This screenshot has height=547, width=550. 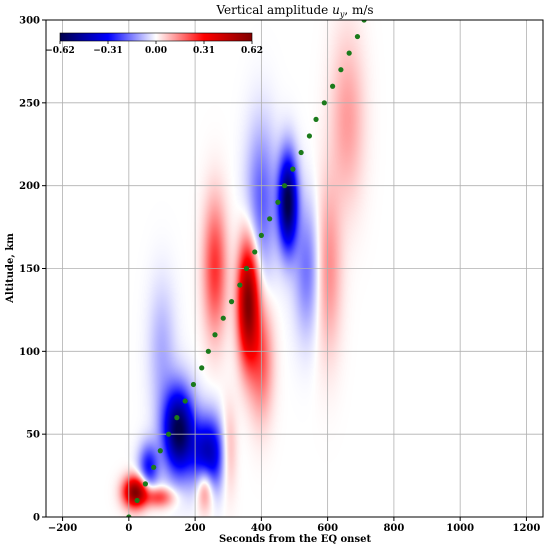 I want to click on y-tick-label: 50, so click(x=33, y=435).